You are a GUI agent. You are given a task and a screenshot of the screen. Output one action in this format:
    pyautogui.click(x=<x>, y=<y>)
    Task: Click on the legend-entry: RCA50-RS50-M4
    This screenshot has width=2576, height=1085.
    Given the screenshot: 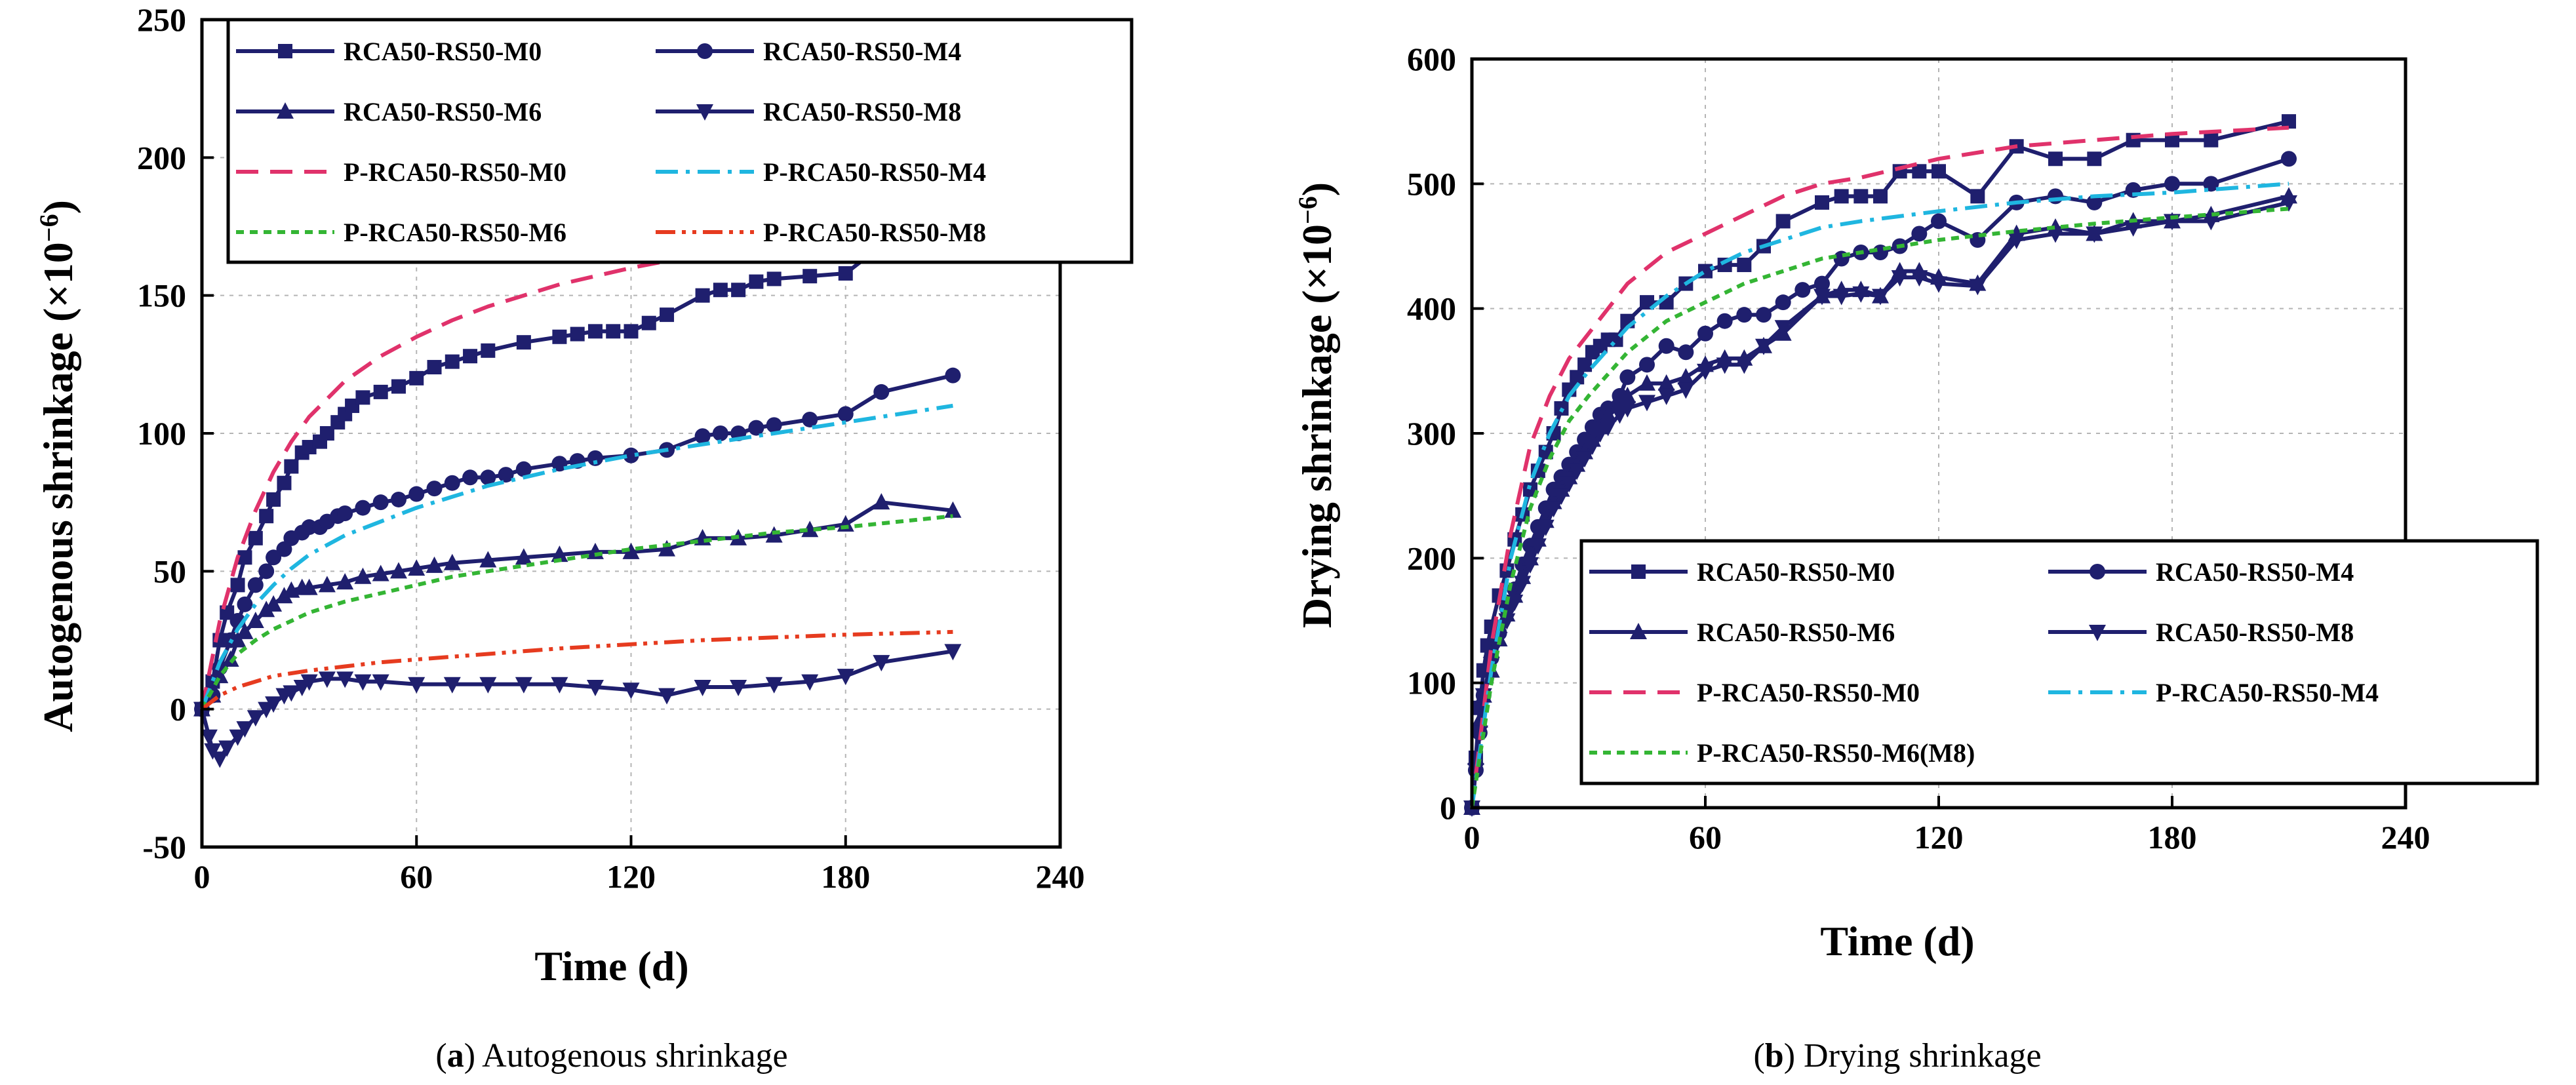 What is the action you would take?
    pyautogui.click(x=2201, y=572)
    